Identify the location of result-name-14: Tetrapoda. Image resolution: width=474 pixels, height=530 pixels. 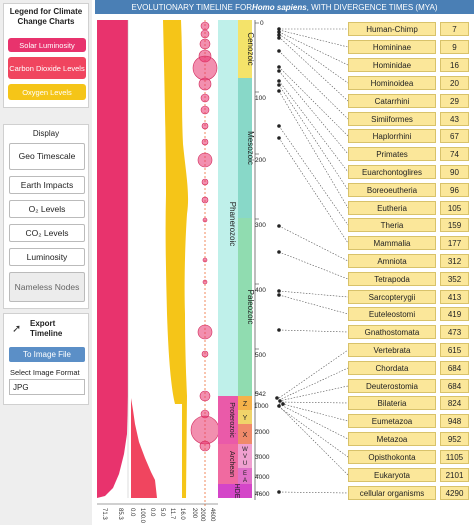
(392, 279).